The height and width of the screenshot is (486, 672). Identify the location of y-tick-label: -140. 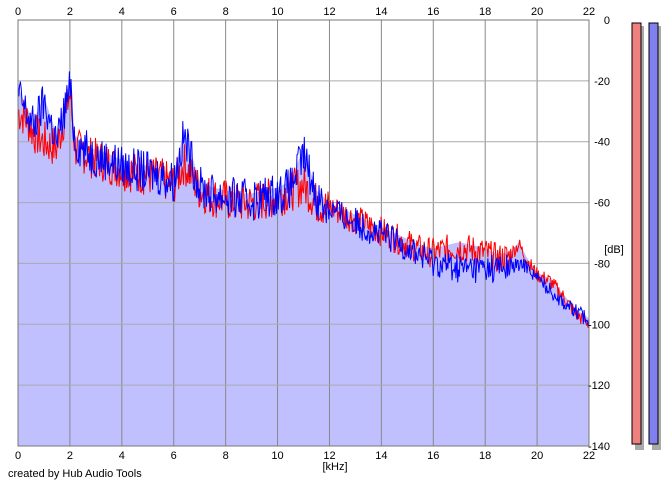
(599, 447).